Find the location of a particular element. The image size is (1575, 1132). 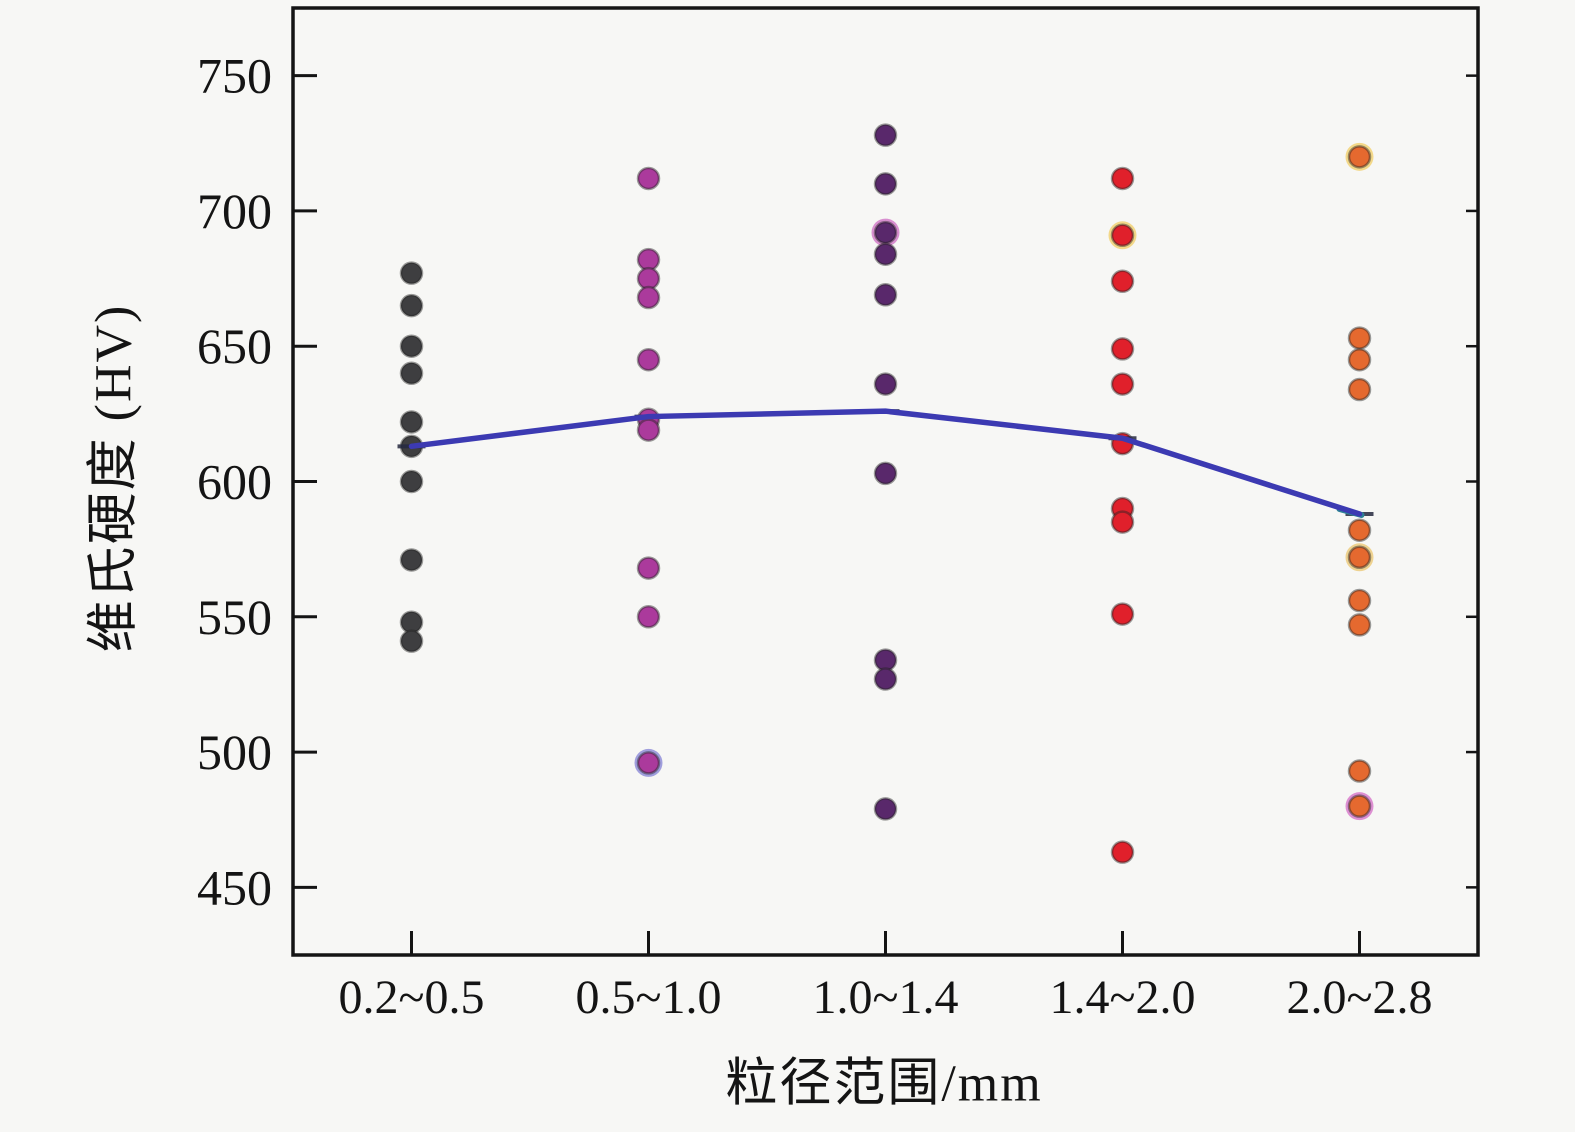

y-tick-label: 450 is located at coordinates (234, 887).